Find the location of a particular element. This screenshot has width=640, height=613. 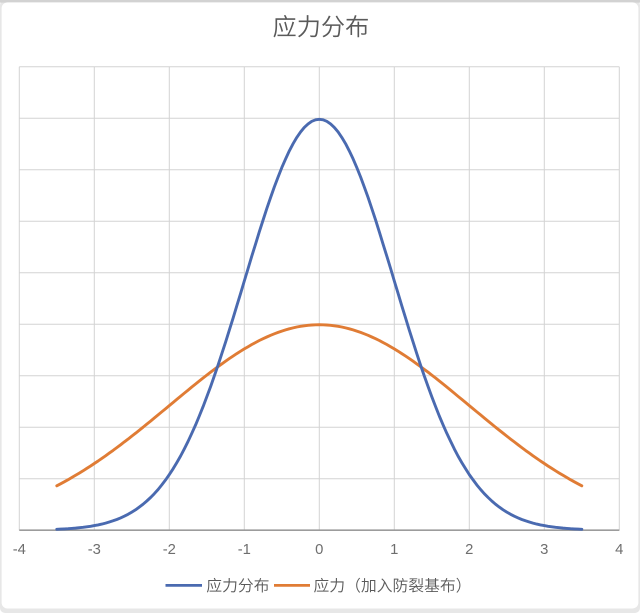

svg-text: 1 is located at coordinates (394, 550).